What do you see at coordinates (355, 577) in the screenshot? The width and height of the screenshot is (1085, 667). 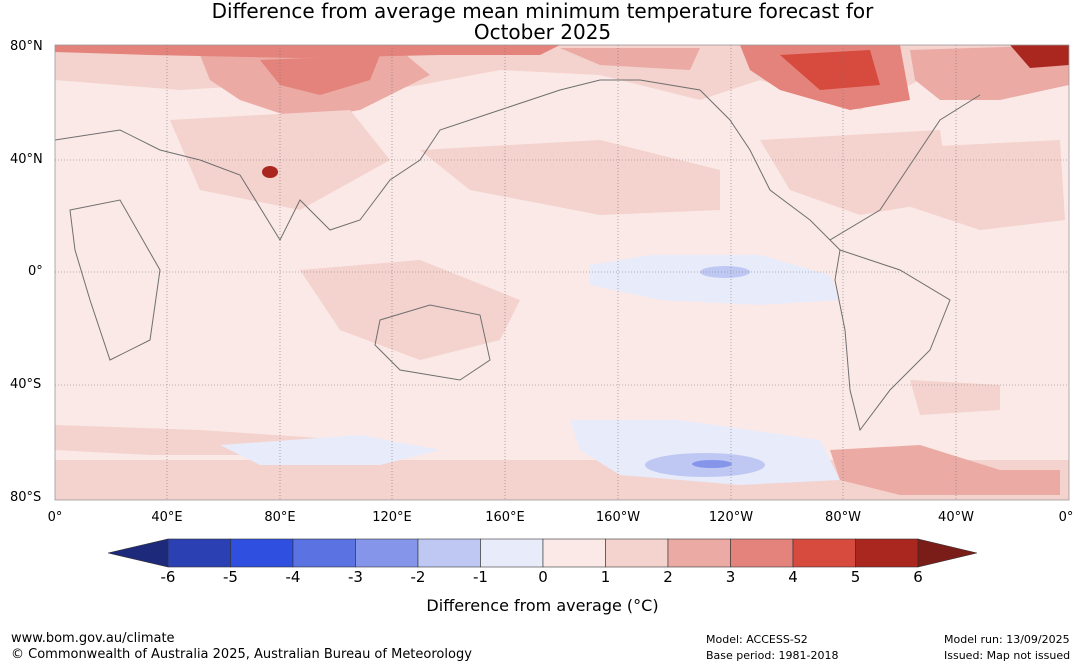 I see `colorbar-tick-label: -3` at bounding box center [355, 577].